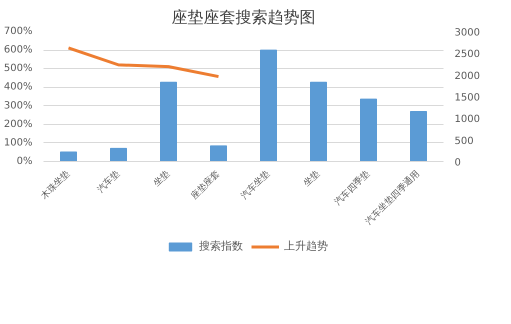 Image resolution: width=511 pixels, height=324 pixels. Describe the element at coordinates (18, 124) in the screenshot. I see `y-tick-label: 200%` at that location.